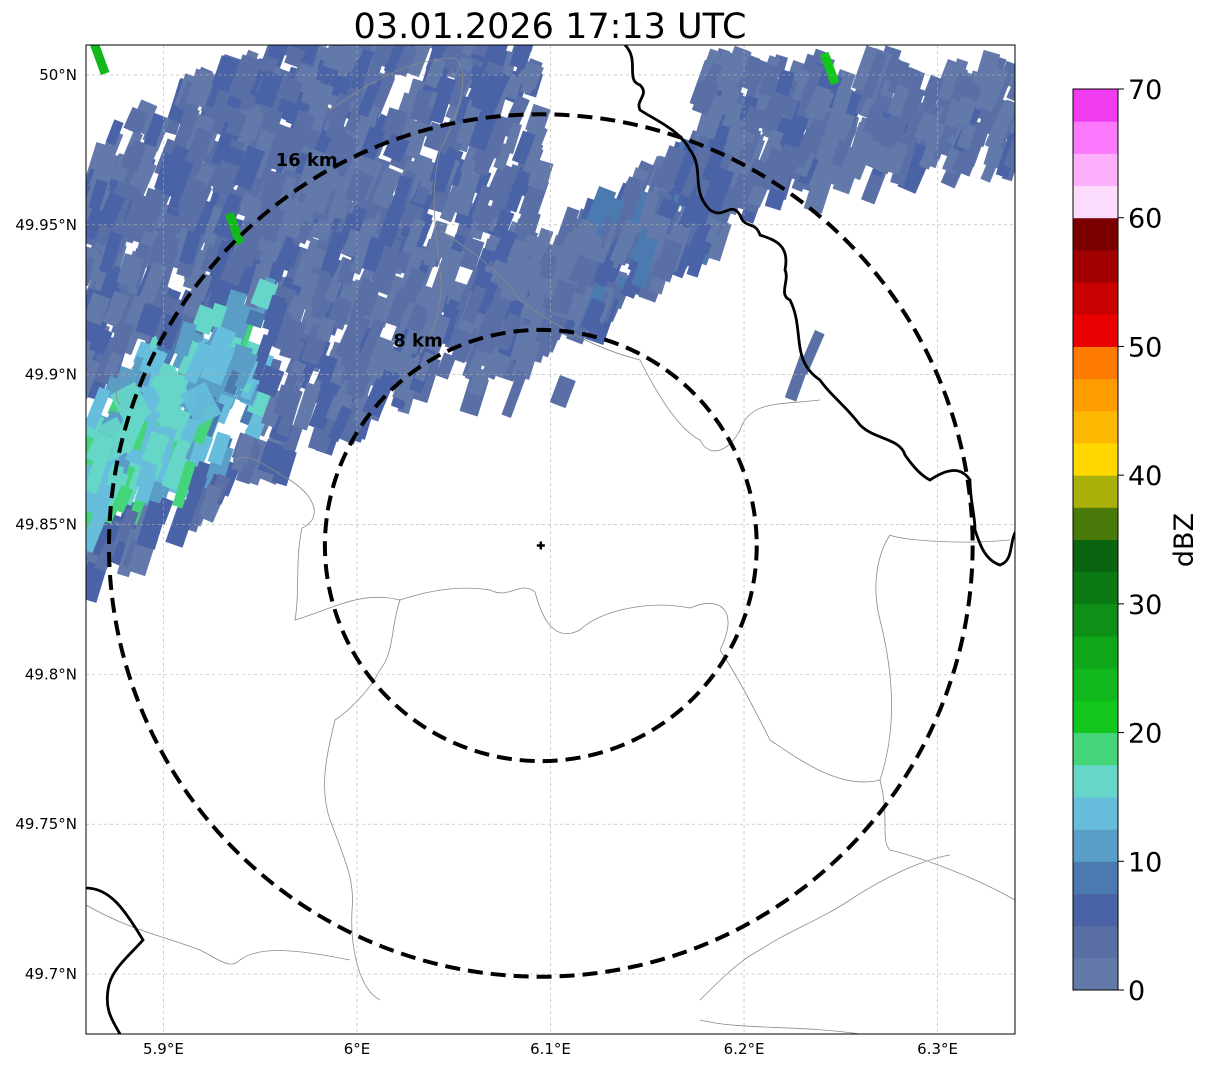 The height and width of the screenshot is (1069, 1207). I want to click on range-ring-8km, so click(540, 545).